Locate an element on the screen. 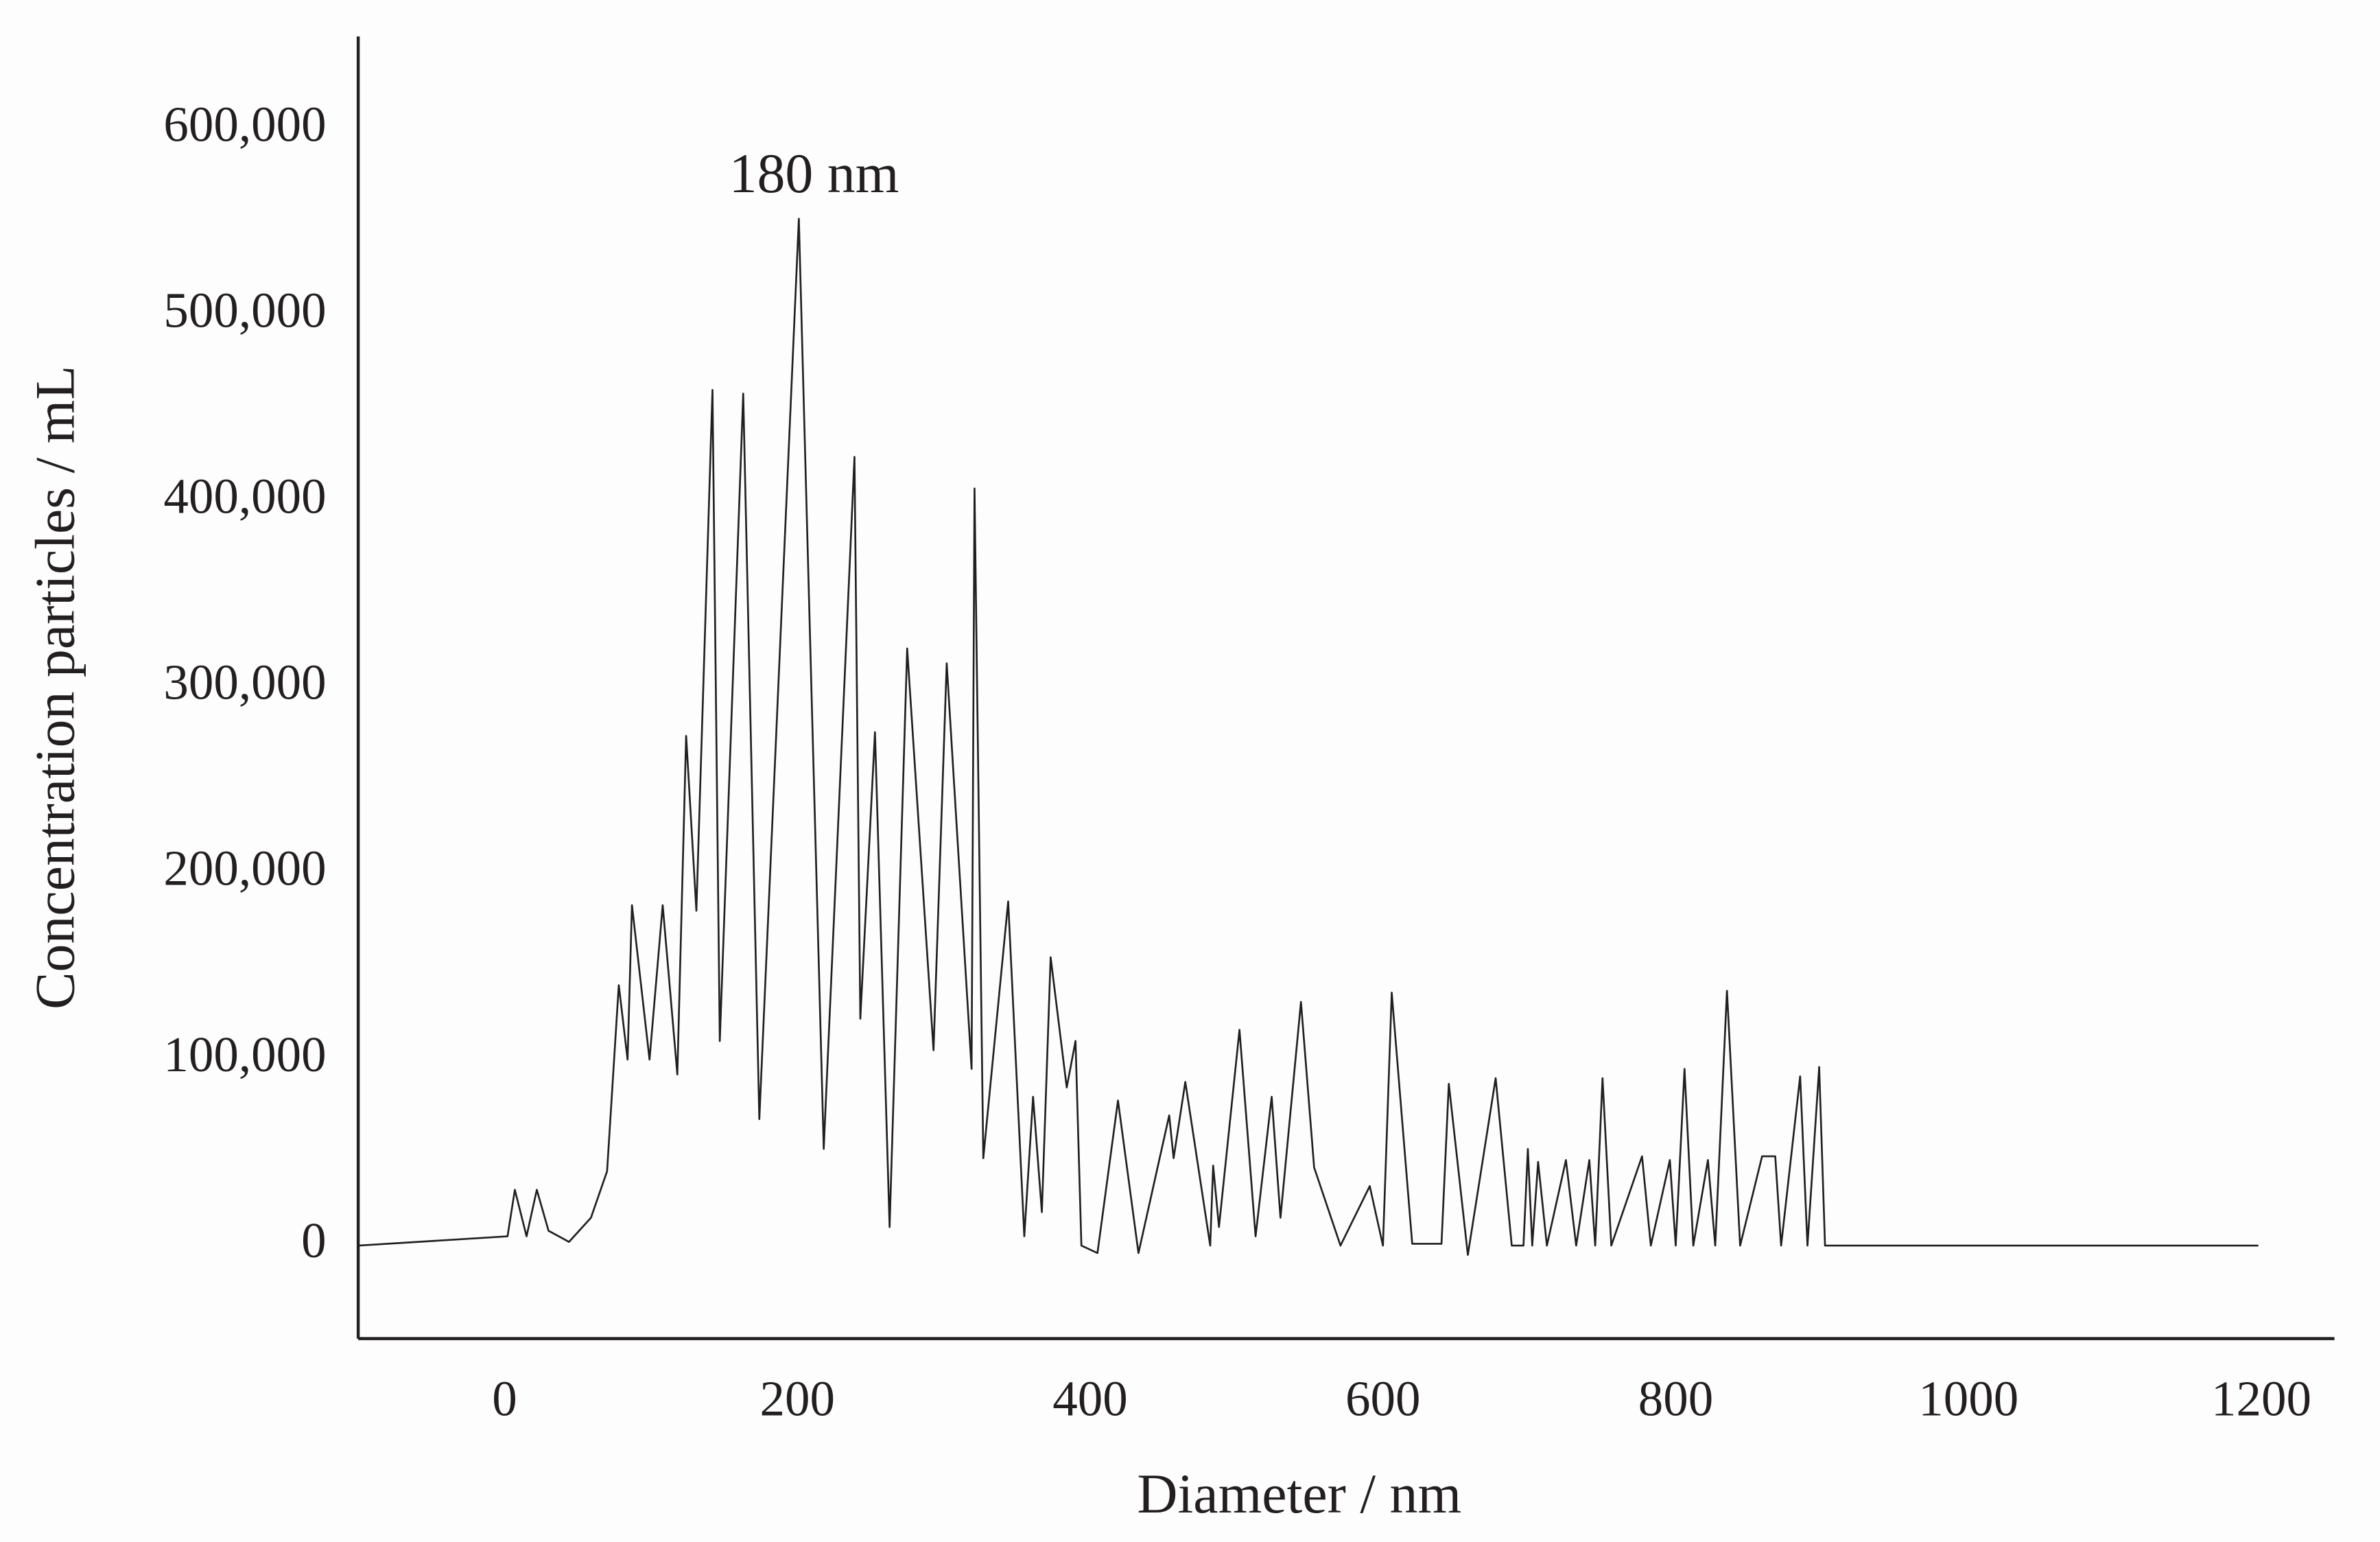 The image size is (2380, 1542). y-tick-label: 300,000 is located at coordinates (244, 682).